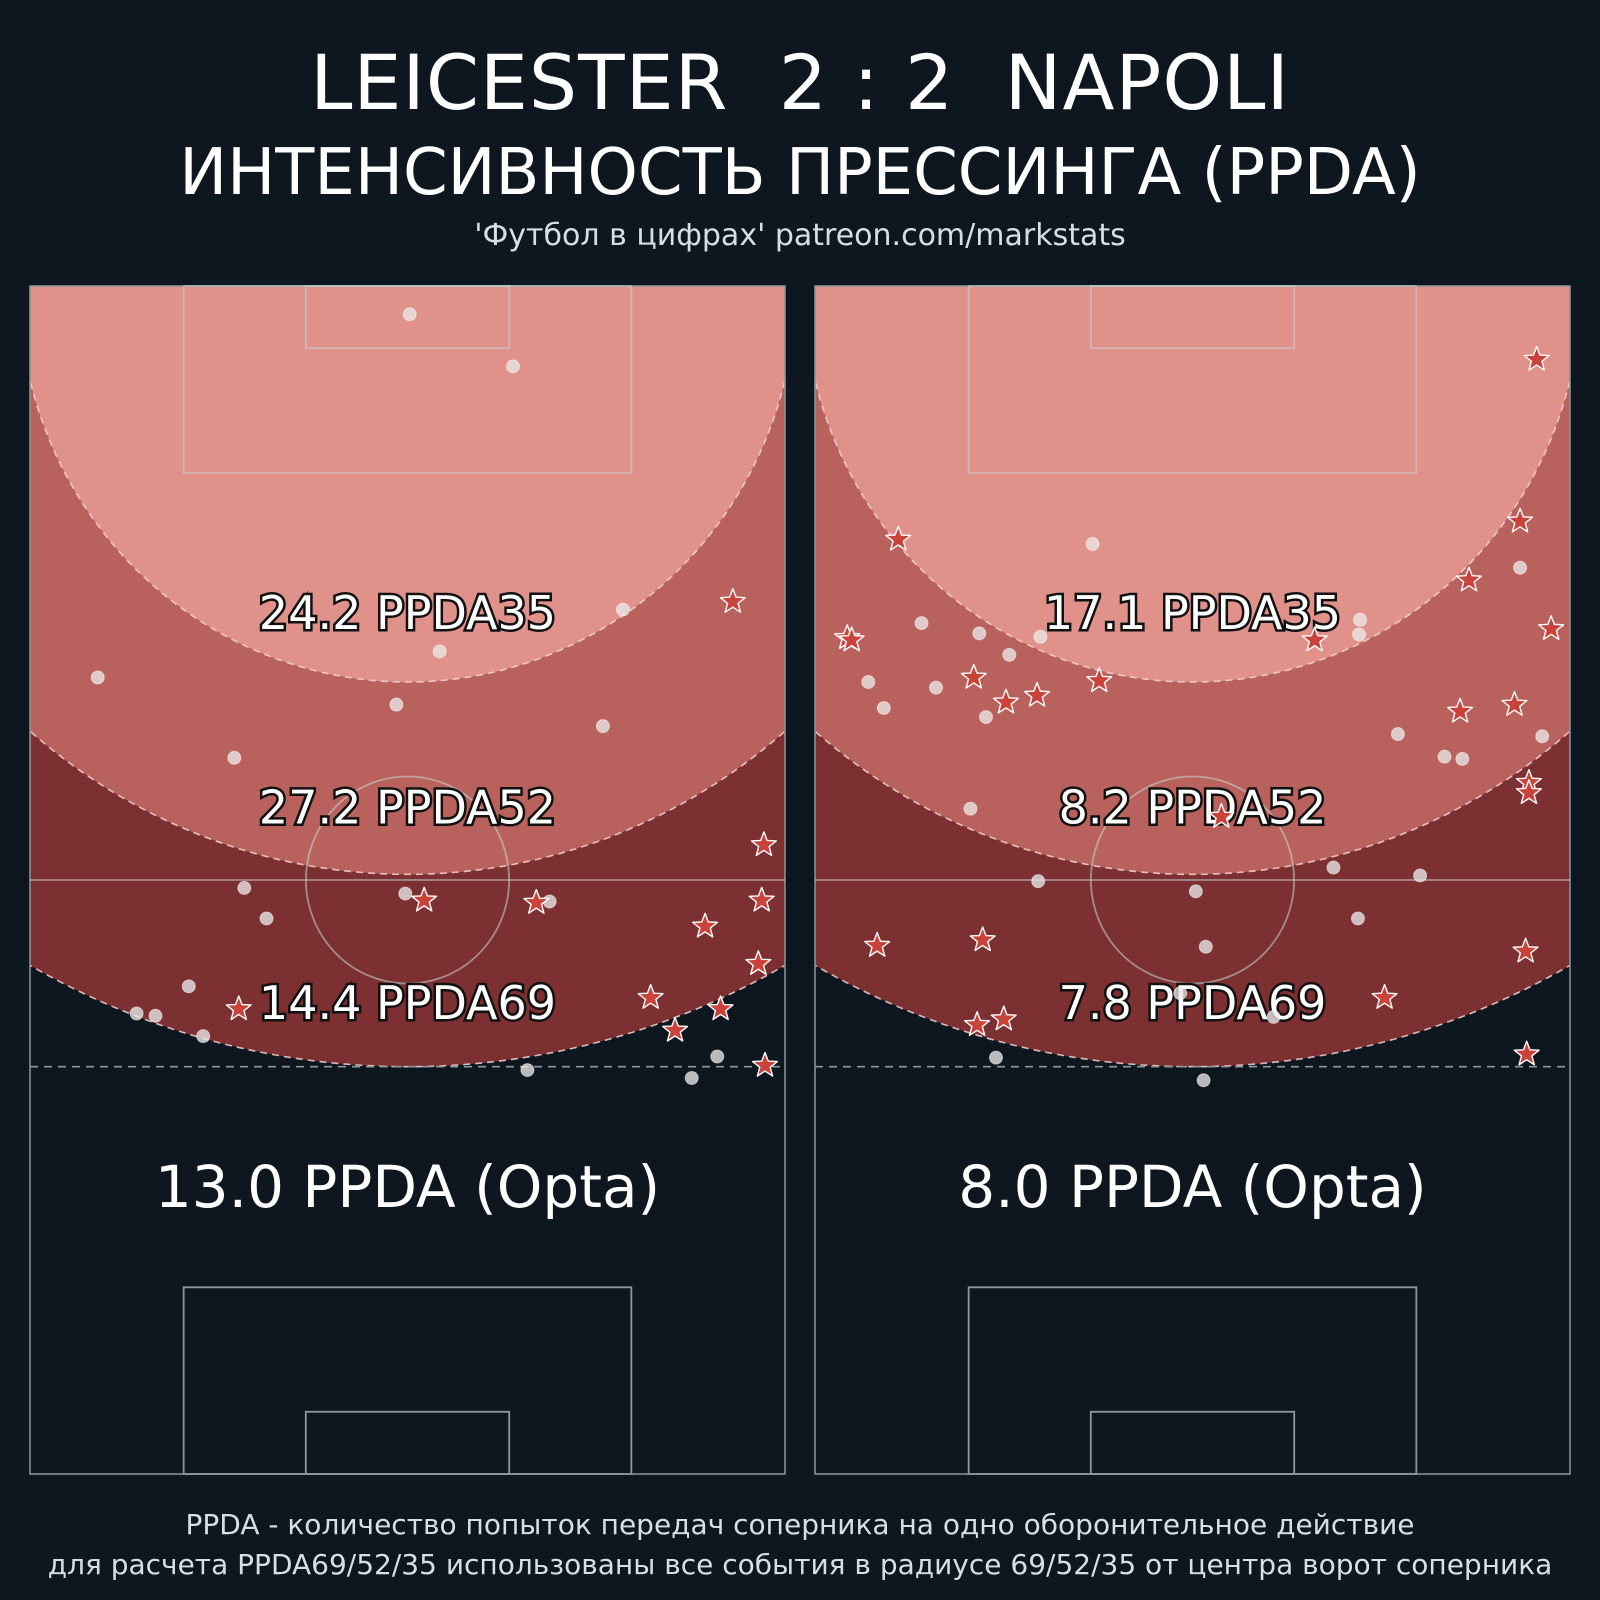  Describe the element at coordinates (1193, 1003) in the screenshot. I see `label-ppda69: 7.8 PPDA69` at that location.